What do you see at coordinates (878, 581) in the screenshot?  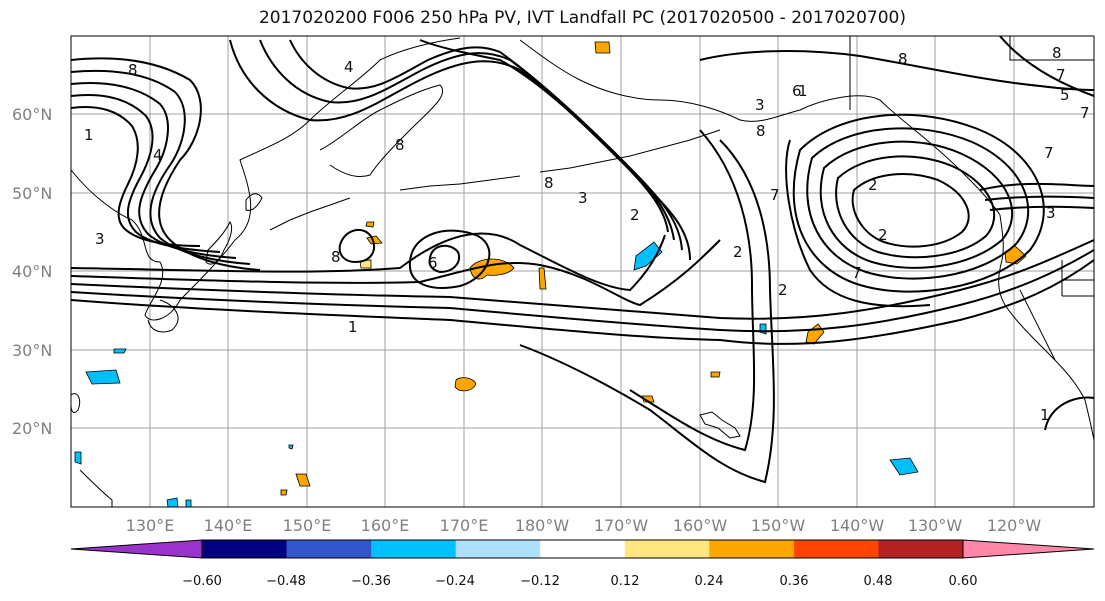 I see `colorbar-tick-label: 0.48` at bounding box center [878, 581].